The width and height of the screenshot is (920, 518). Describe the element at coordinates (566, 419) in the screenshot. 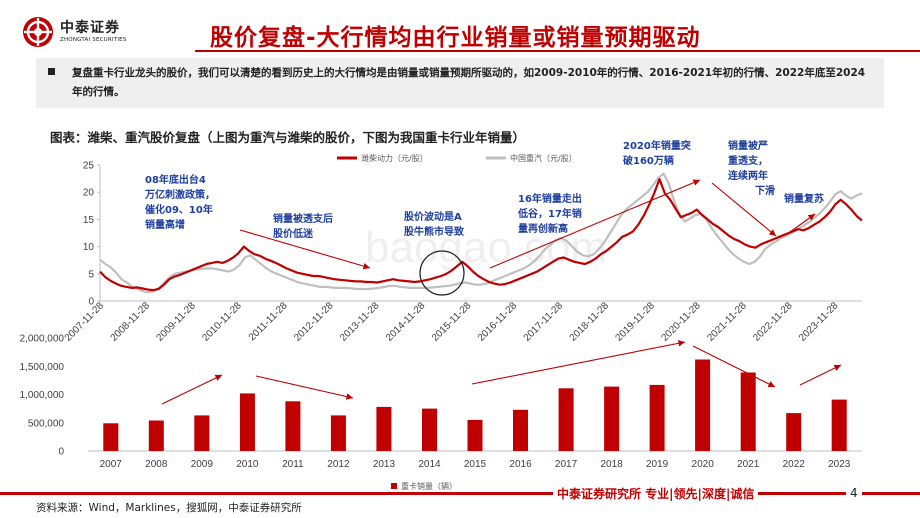

I see `sales-bar-2017` at that location.